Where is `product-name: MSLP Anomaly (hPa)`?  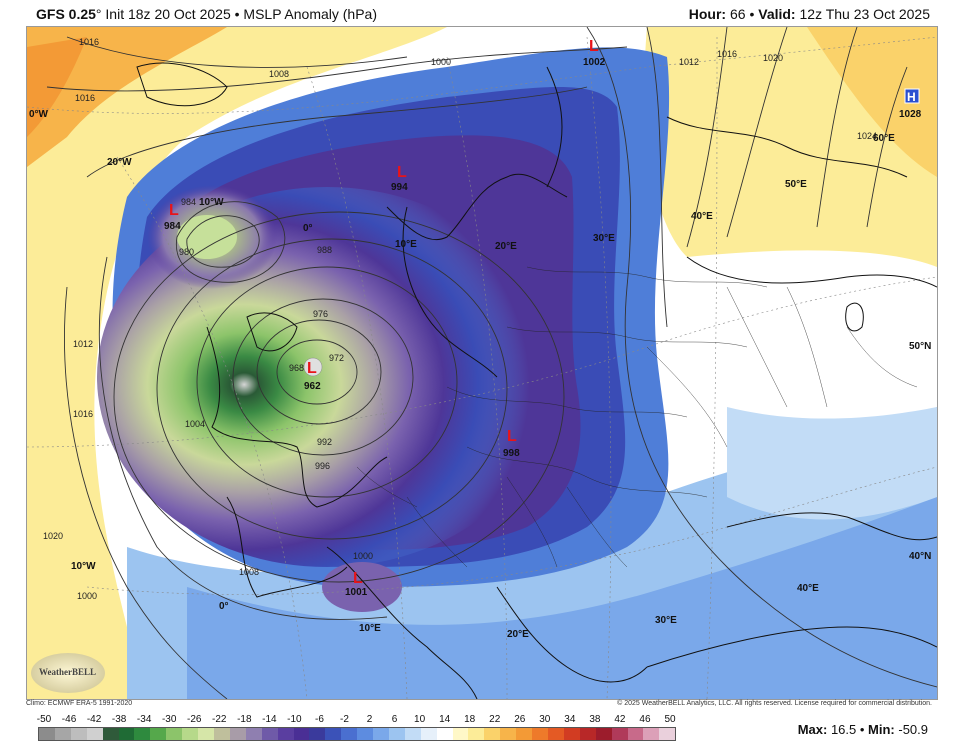
product-name: MSLP Anomaly (hPa) is located at coordinates (310, 14).